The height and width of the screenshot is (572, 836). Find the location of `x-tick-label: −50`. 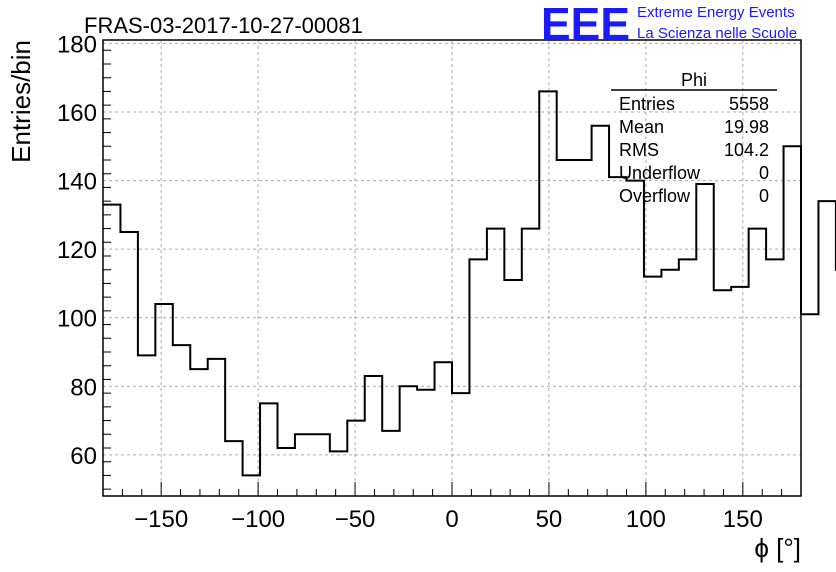

x-tick-label: −50 is located at coordinates (355, 519).